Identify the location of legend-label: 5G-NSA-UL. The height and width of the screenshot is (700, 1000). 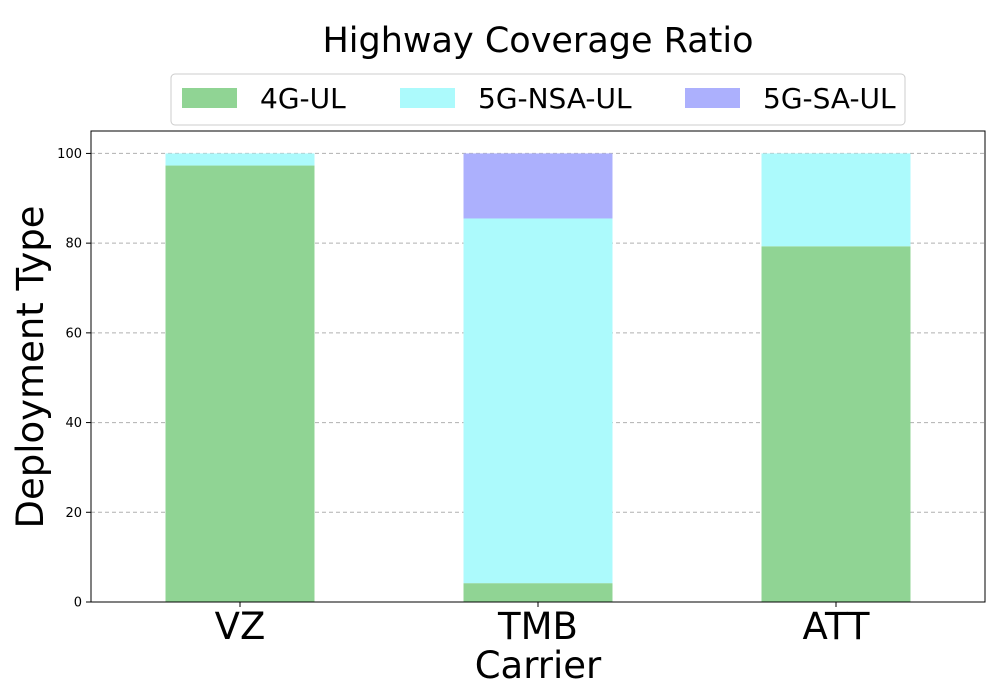
(555, 98).